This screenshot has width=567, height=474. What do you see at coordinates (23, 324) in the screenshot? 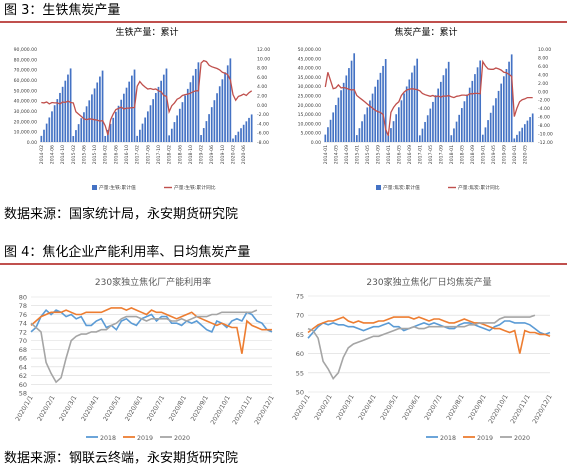
I see `y-tick-label: 74` at bounding box center [23, 324].